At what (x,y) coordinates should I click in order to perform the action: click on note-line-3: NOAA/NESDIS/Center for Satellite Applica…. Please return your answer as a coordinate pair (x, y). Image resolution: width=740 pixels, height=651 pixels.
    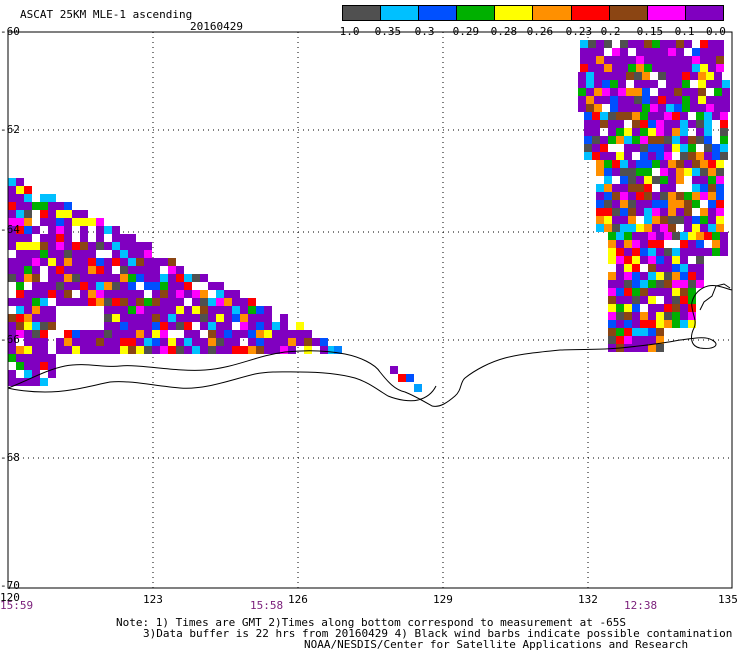
    Looking at the image, I should click on (496, 644).